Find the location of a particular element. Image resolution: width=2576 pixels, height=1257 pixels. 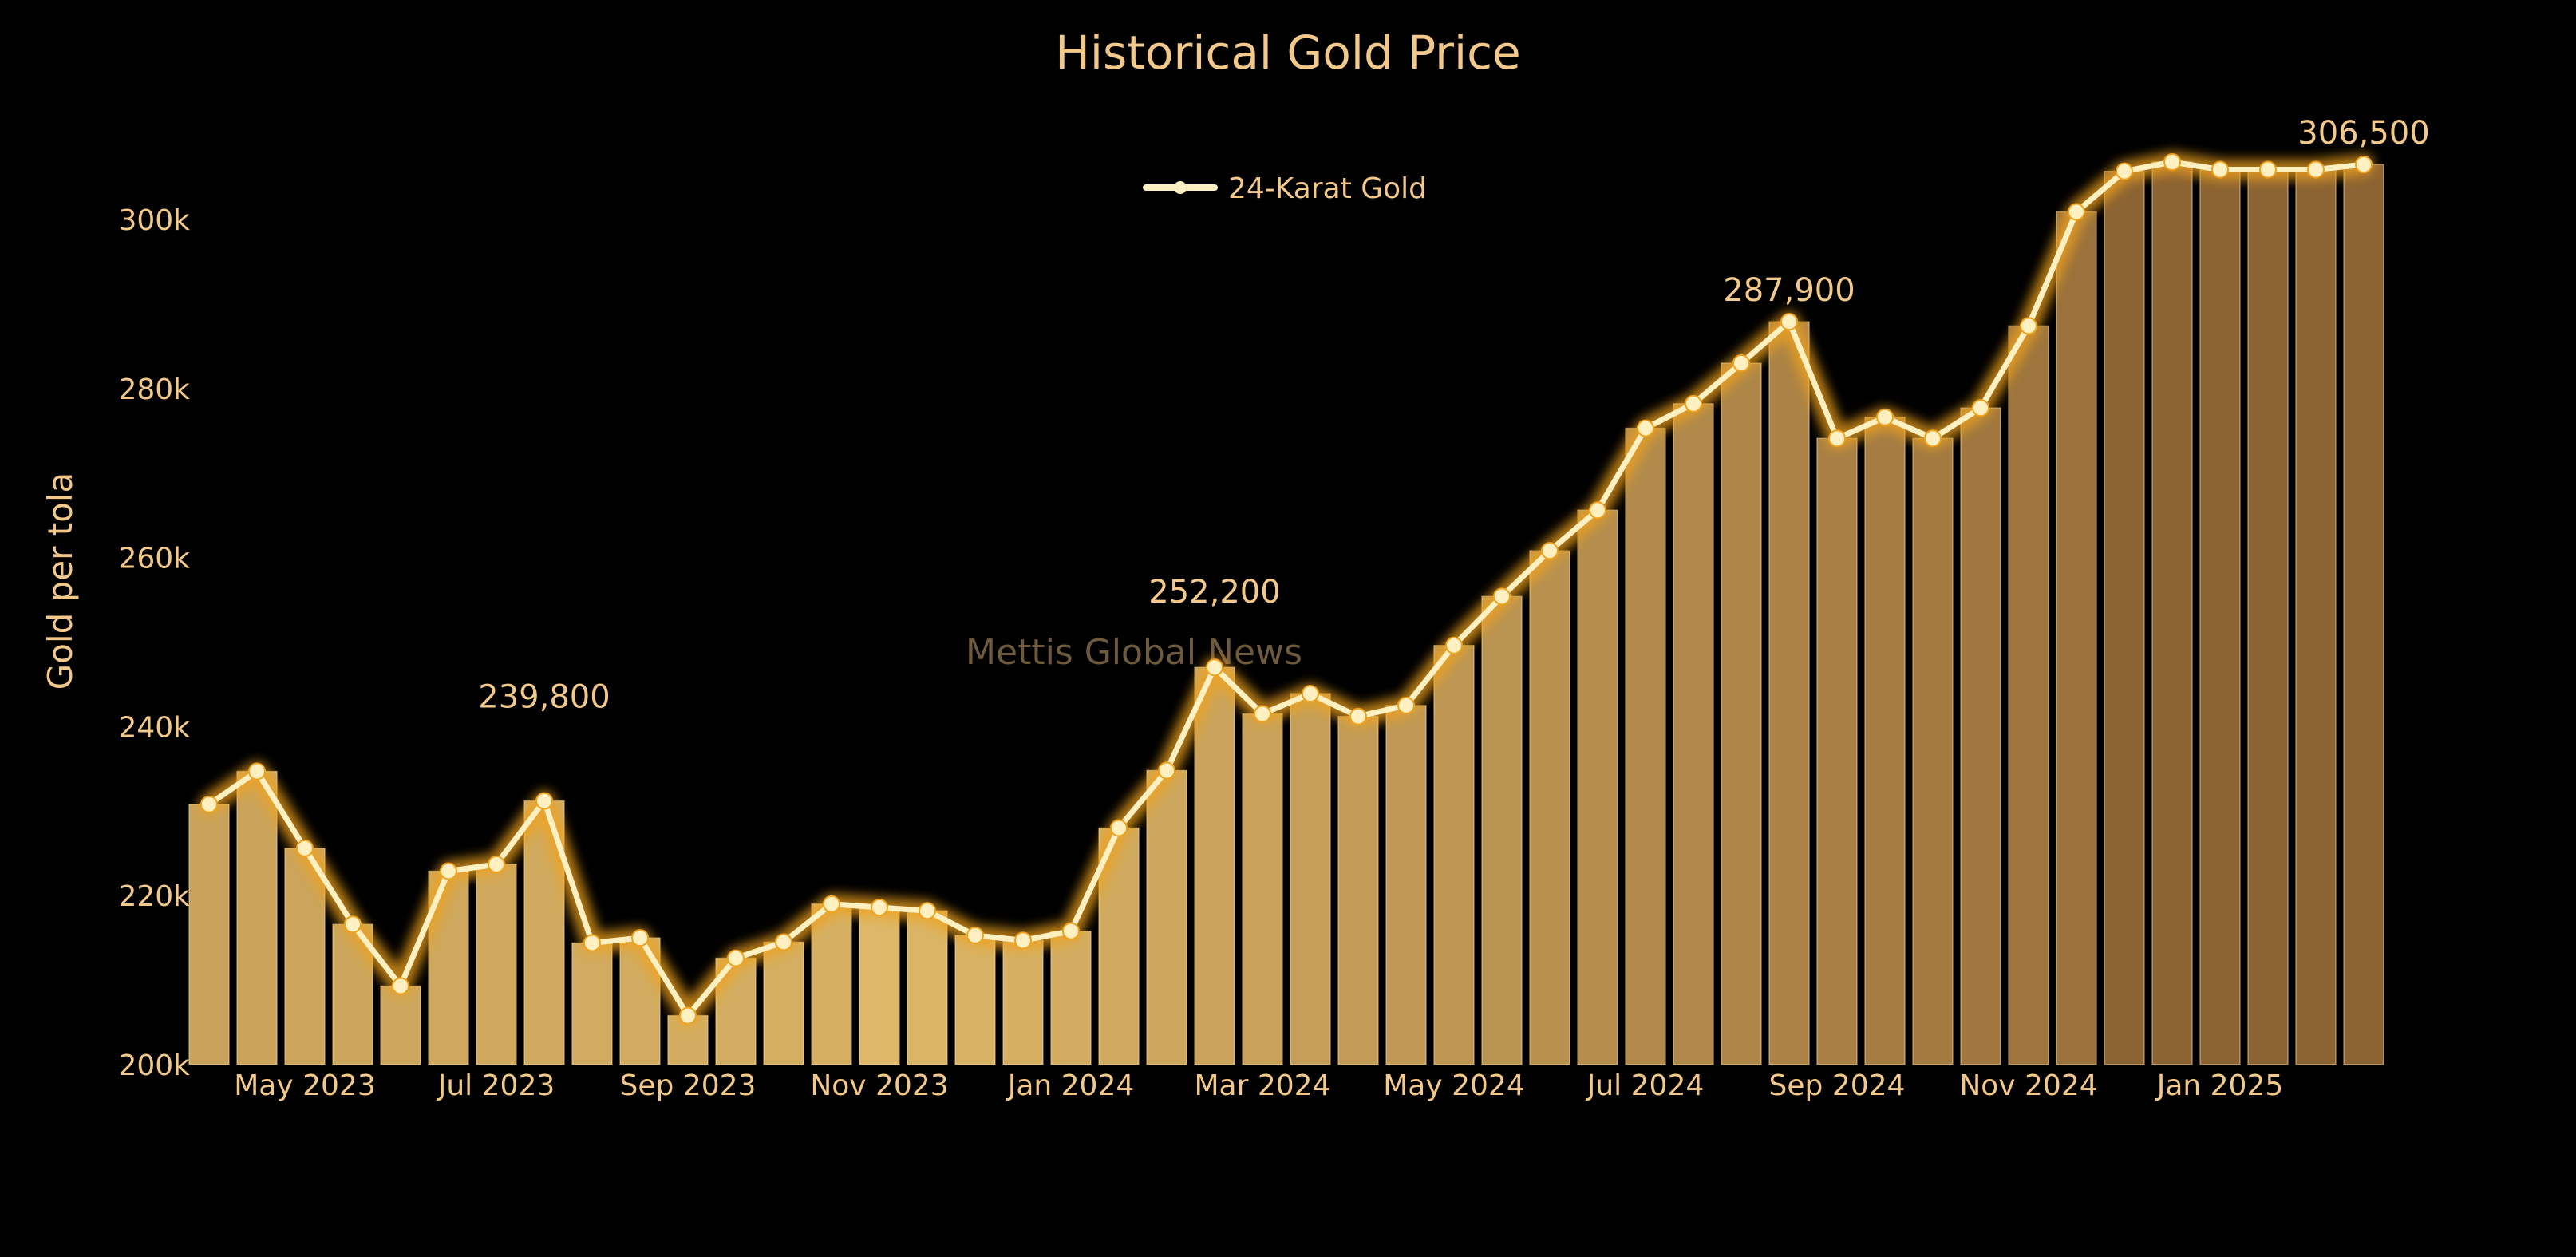

x-tick-label: May 2023 is located at coordinates (305, 1085).